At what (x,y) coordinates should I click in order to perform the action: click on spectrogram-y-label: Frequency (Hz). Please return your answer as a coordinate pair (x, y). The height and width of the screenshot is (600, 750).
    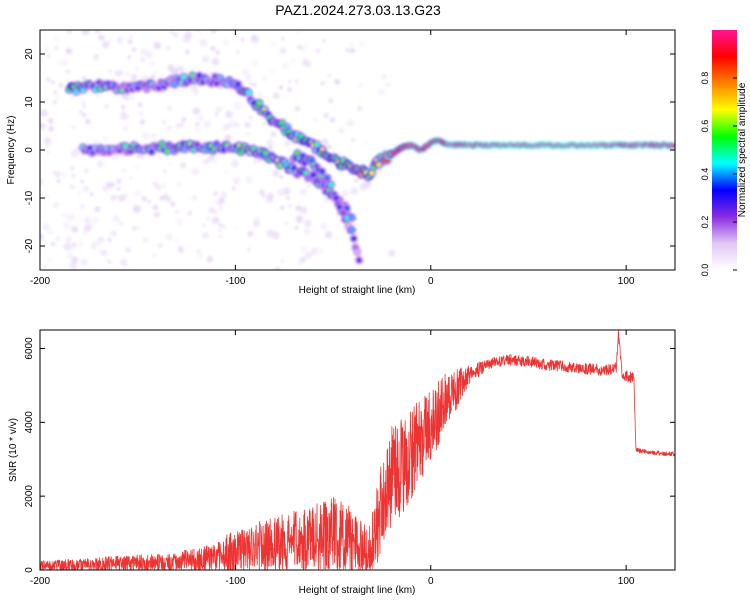
    Looking at the image, I should click on (11, 150).